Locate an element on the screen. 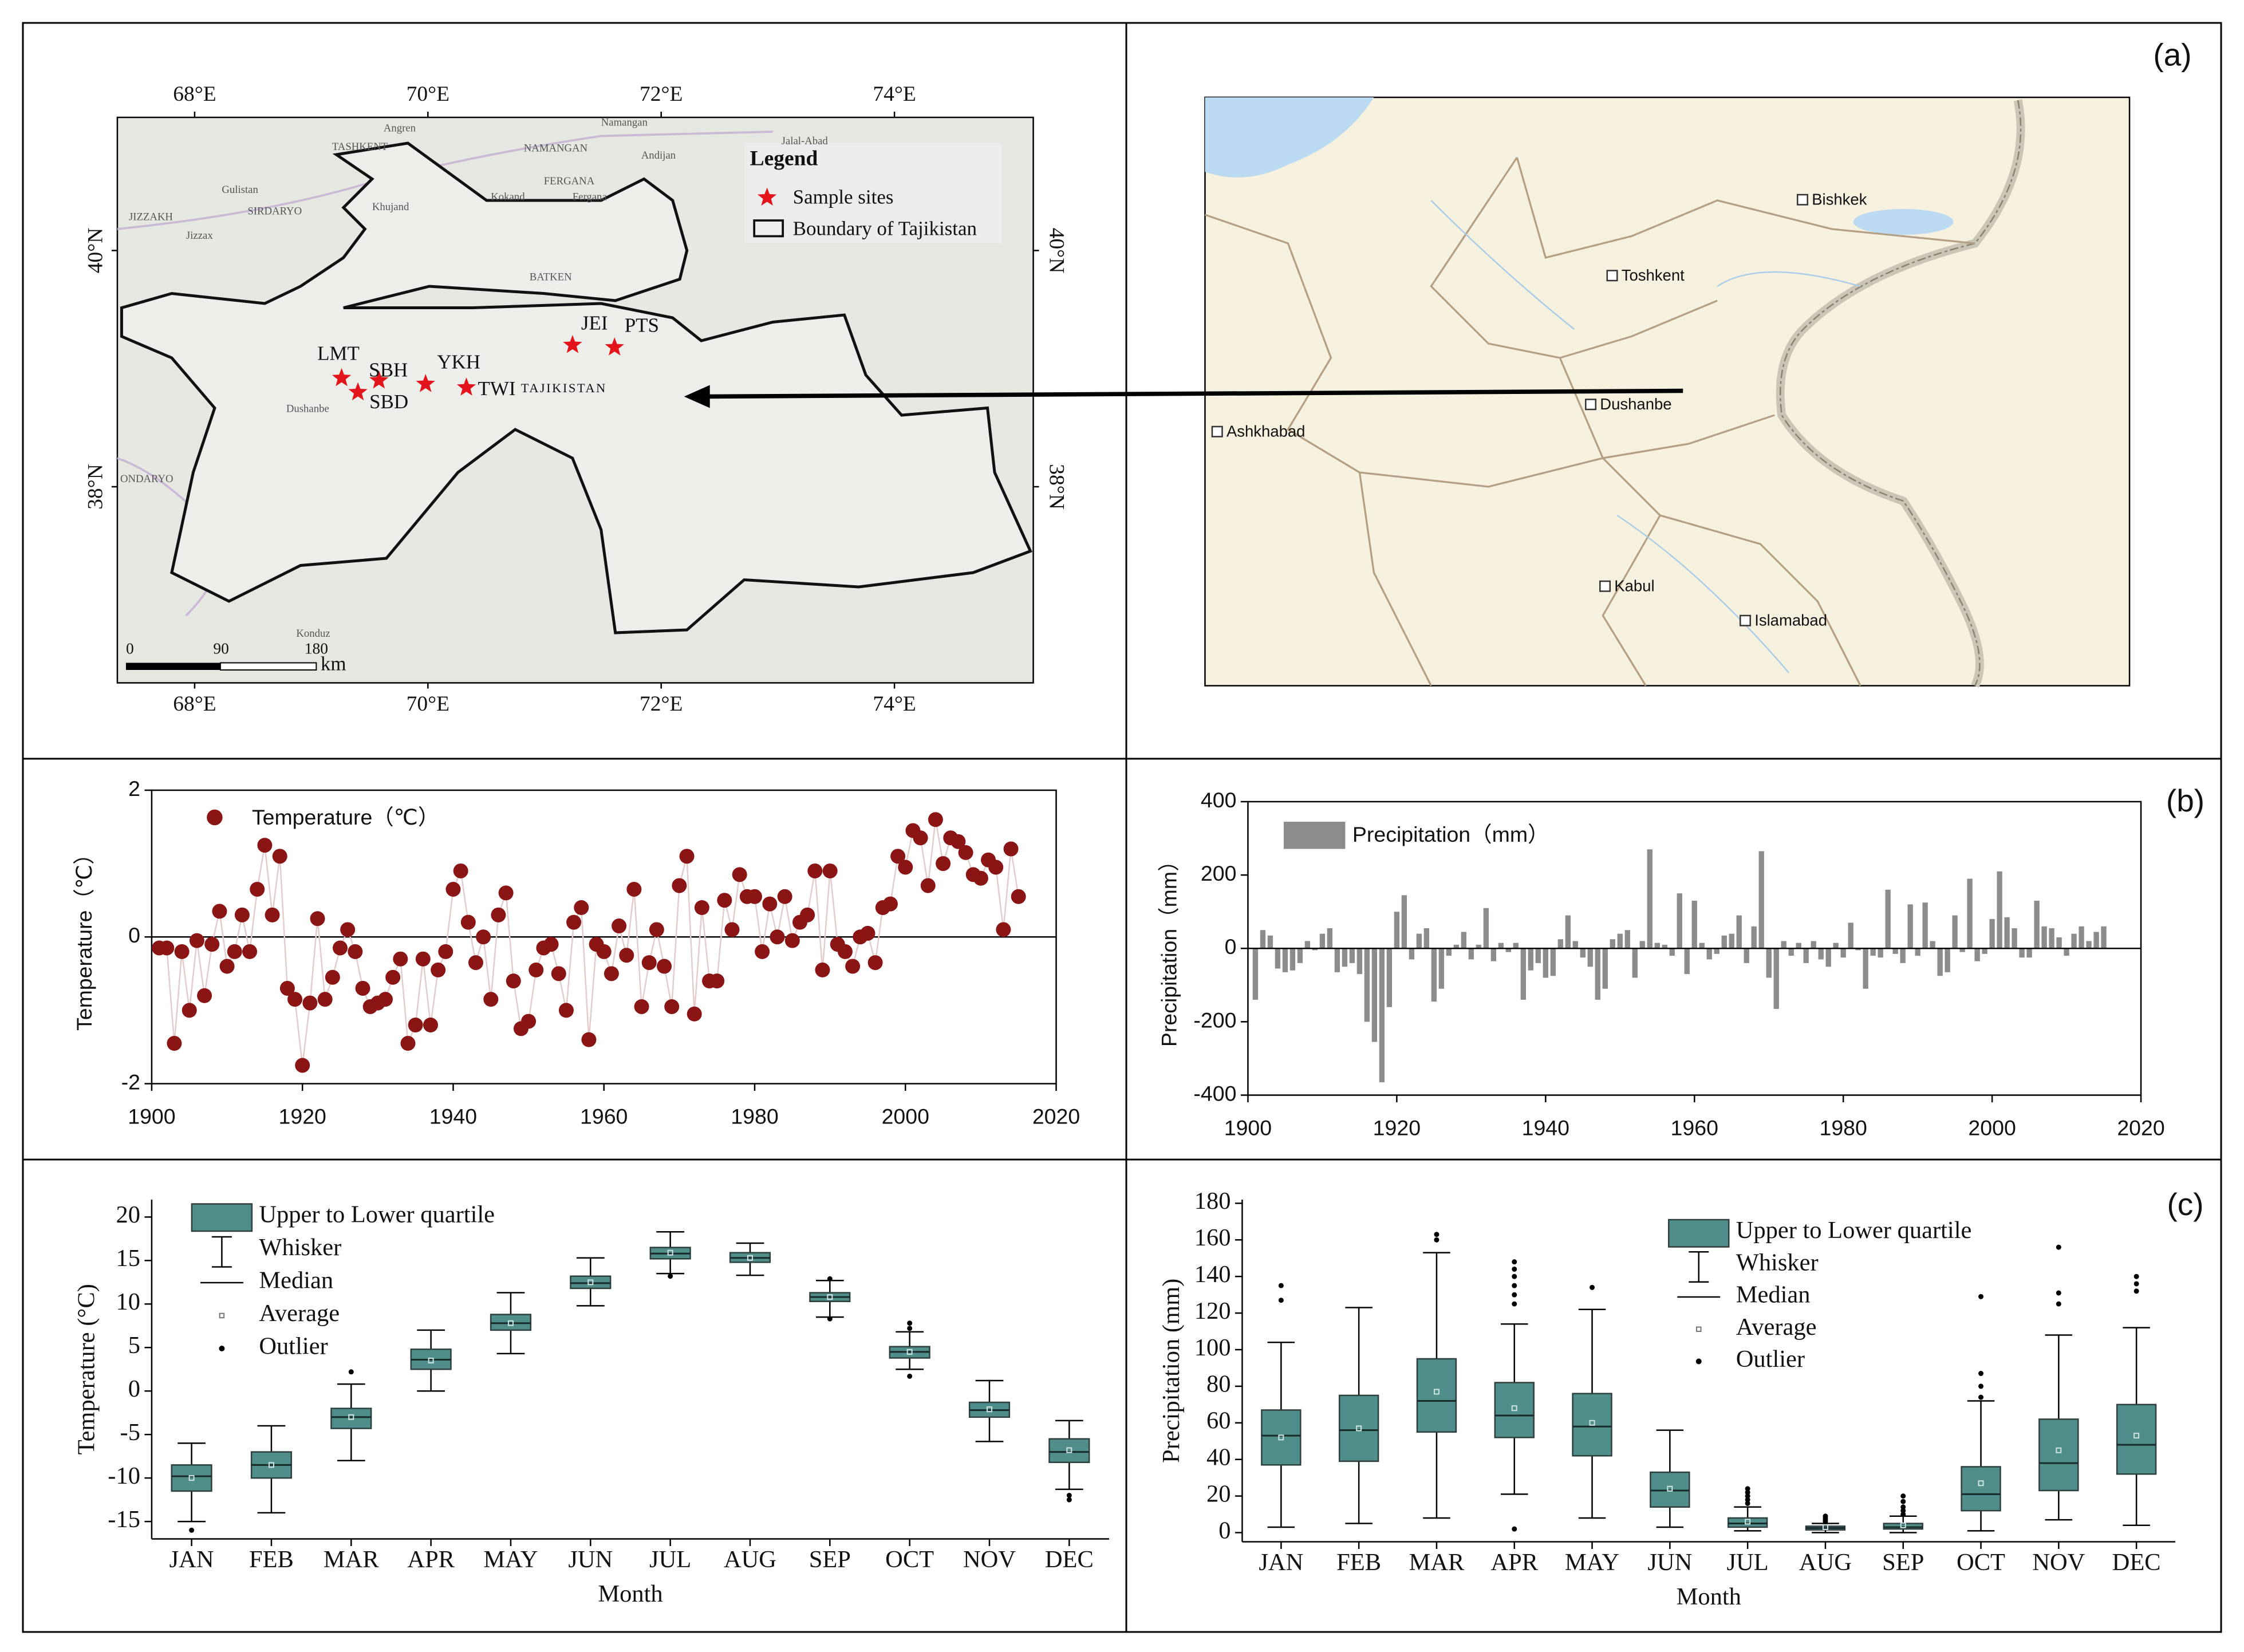  x-tick-label: AUG is located at coordinates (750, 1559).